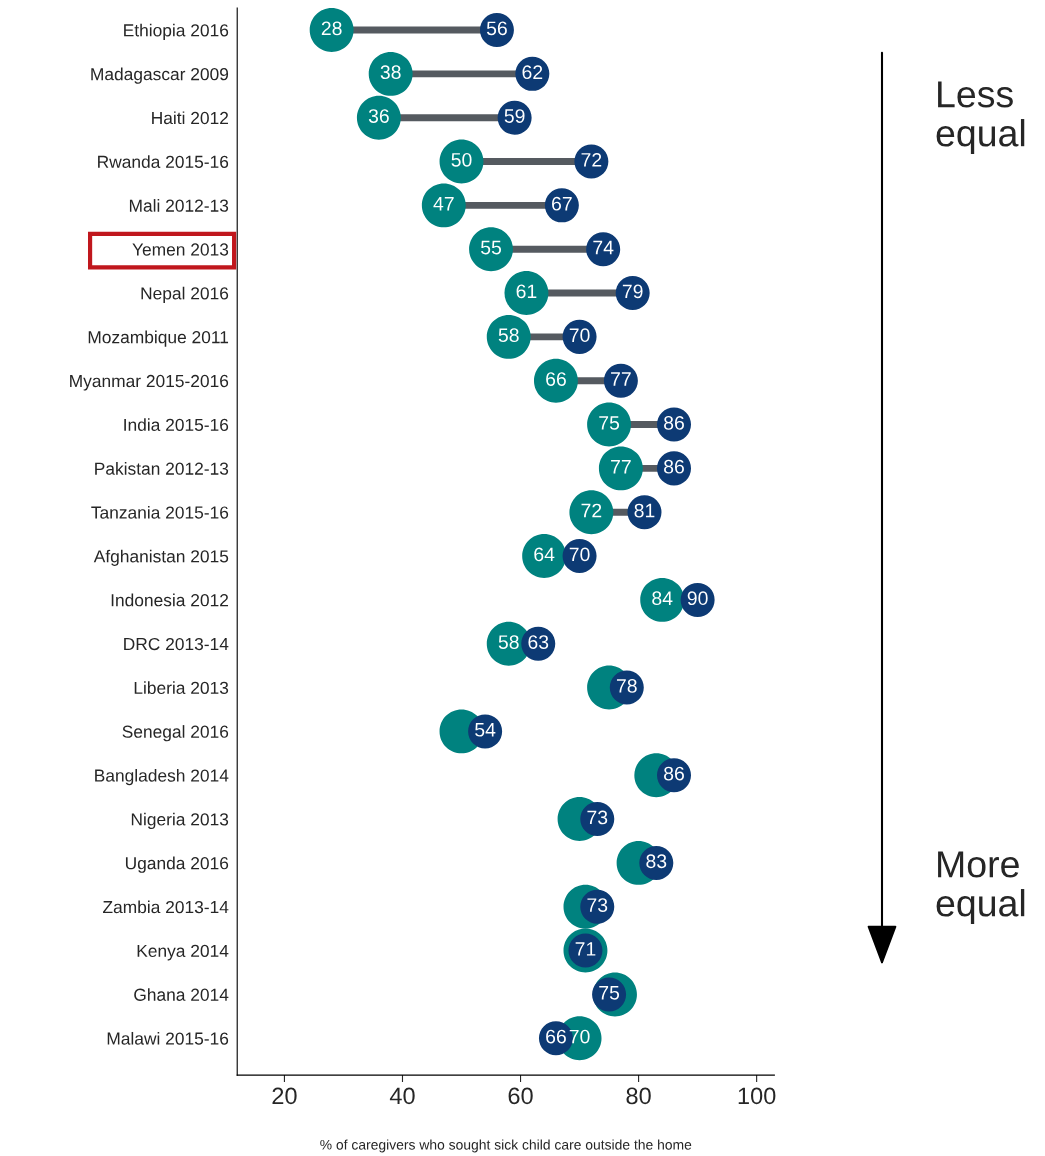  Describe the element at coordinates (175, 733) in the screenshot. I see `y-tick-label: Senegal 2016` at that location.